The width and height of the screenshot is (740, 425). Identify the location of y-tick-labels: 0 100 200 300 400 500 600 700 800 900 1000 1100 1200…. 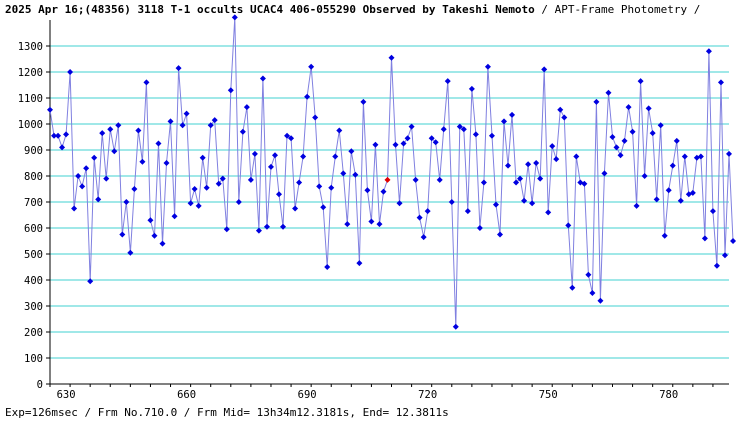
(30, 216).